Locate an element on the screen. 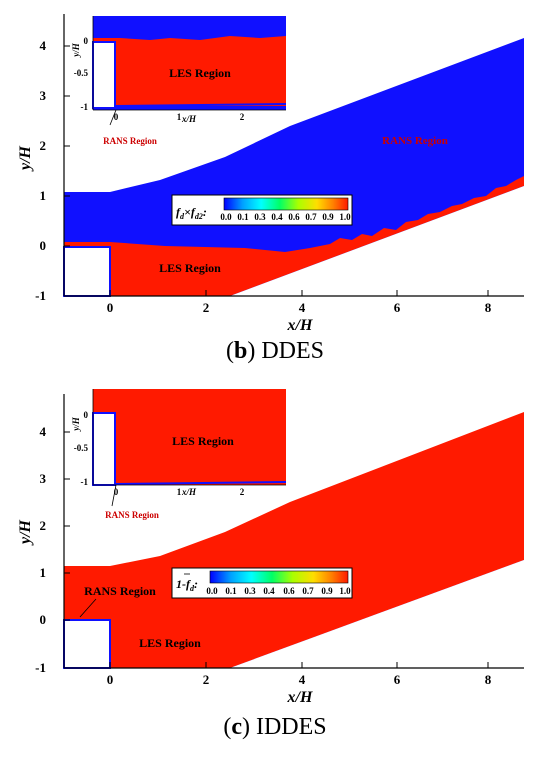 This screenshot has height=759, width=550. panel-b-xtick-label: 0 is located at coordinates (110, 307).